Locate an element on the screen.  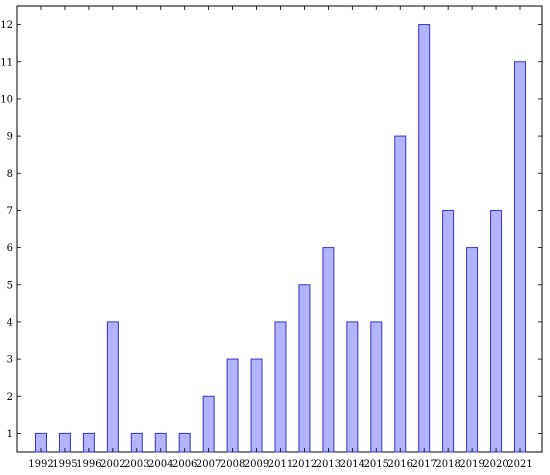
y-tick-label: 8 is located at coordinates (10, 174).